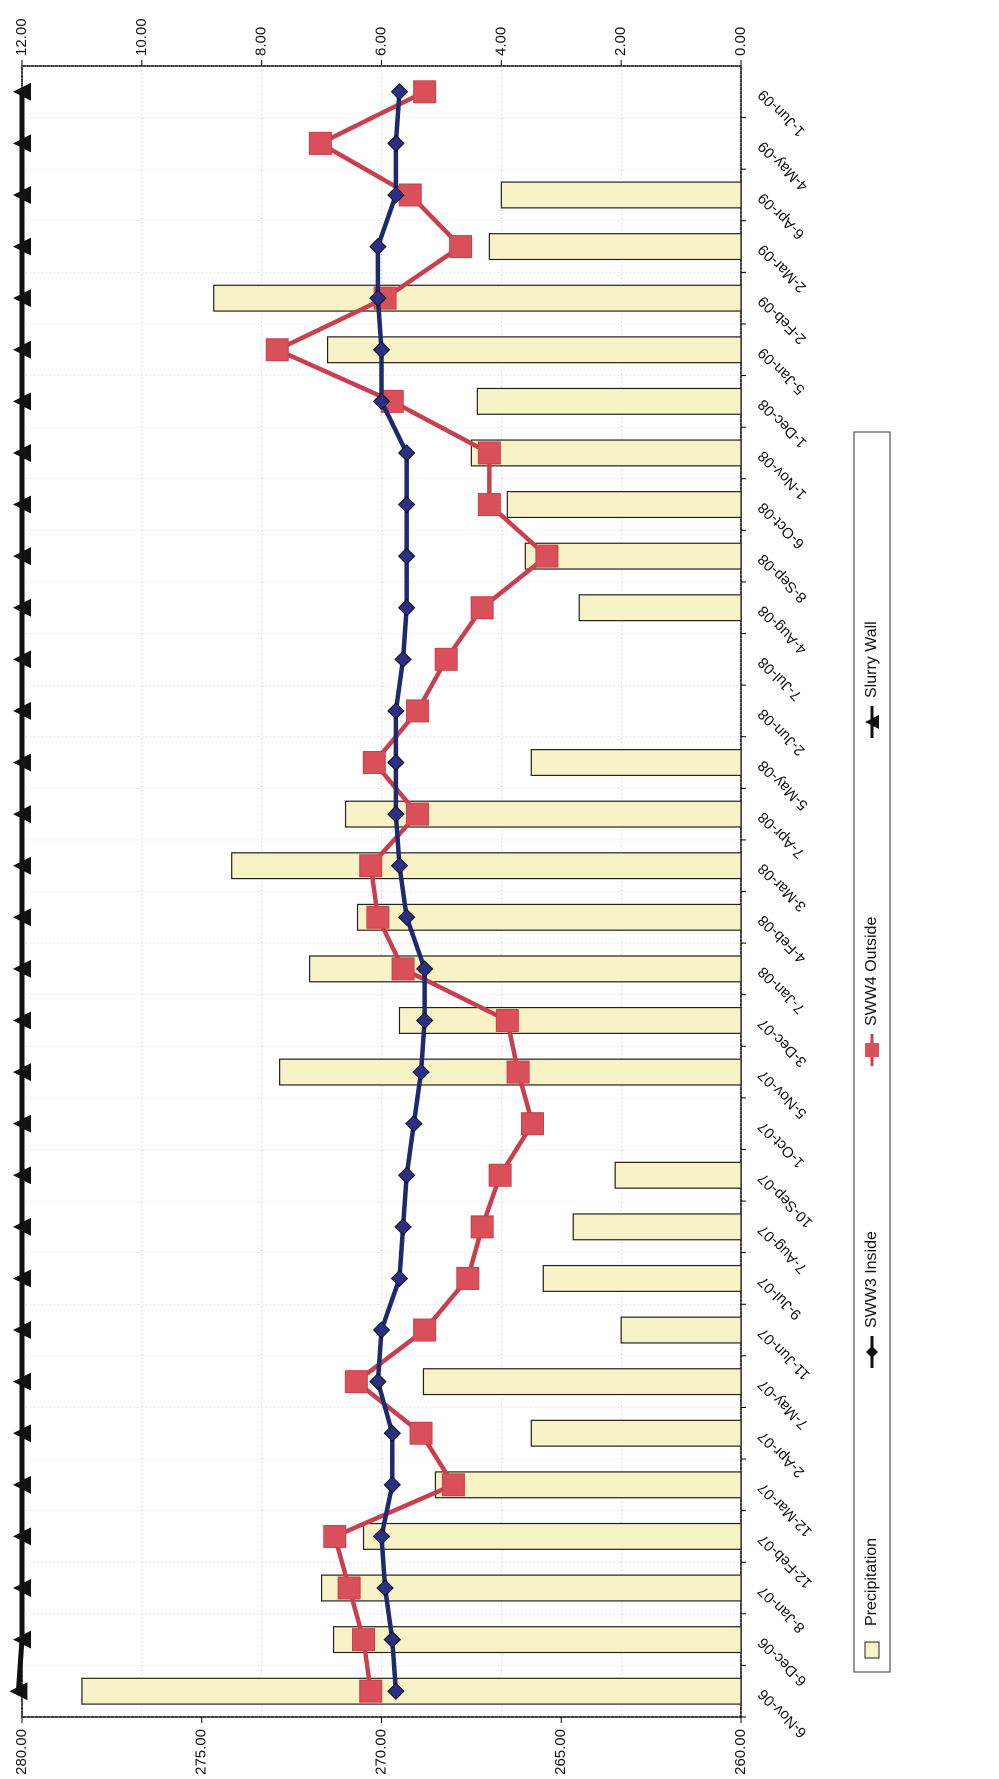 The width and height of the screenshot is (999, 1779). What do you see at coordinates (785, 1509) in the screenshot?
I see `category-label: 12-Mar-07` at bounding box center [785, 1509].